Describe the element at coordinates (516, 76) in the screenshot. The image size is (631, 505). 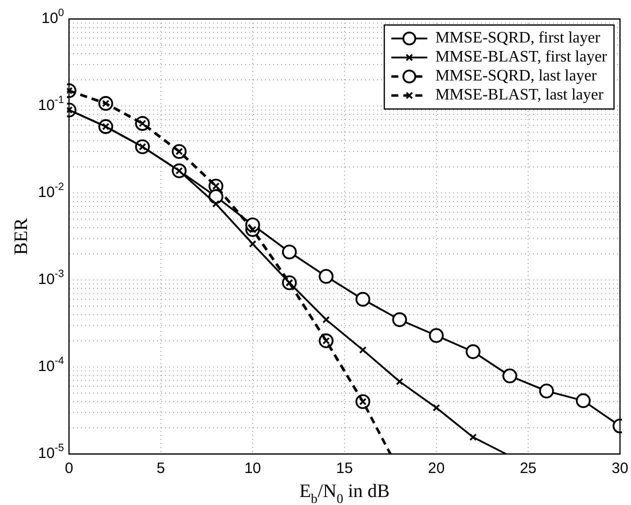
I see `legend-label: MMSE-SQRD, last layer` at that location.